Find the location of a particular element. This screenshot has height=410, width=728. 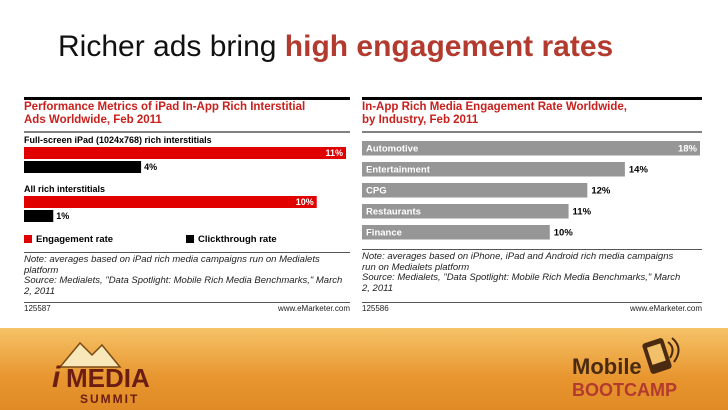

legend-swatch-engagement is located at coordinates (28, 239).